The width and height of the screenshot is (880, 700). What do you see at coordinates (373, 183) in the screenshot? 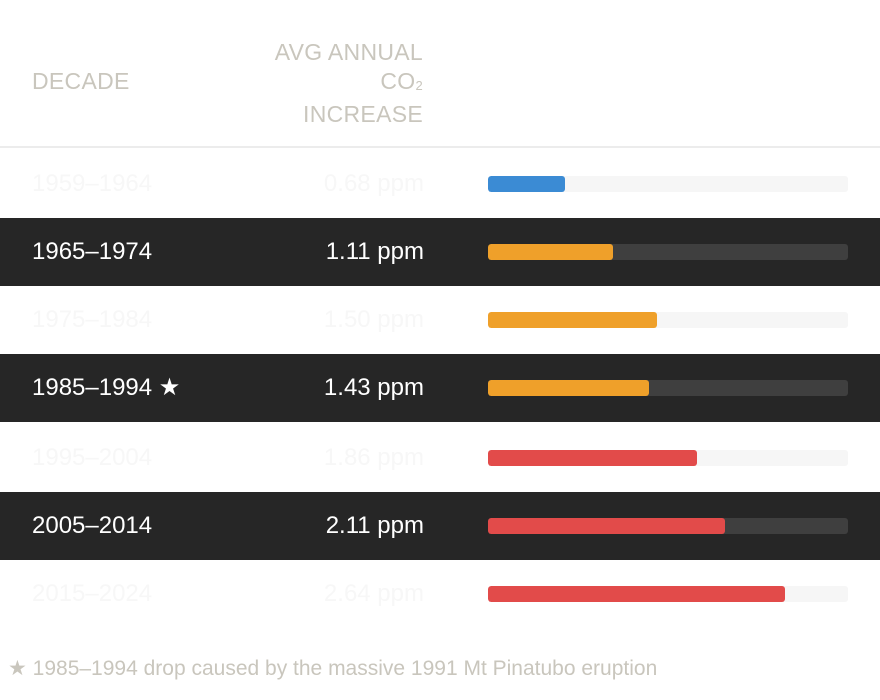
I see `value-label: 0.68 ppm` at bounding box center [373, 183].